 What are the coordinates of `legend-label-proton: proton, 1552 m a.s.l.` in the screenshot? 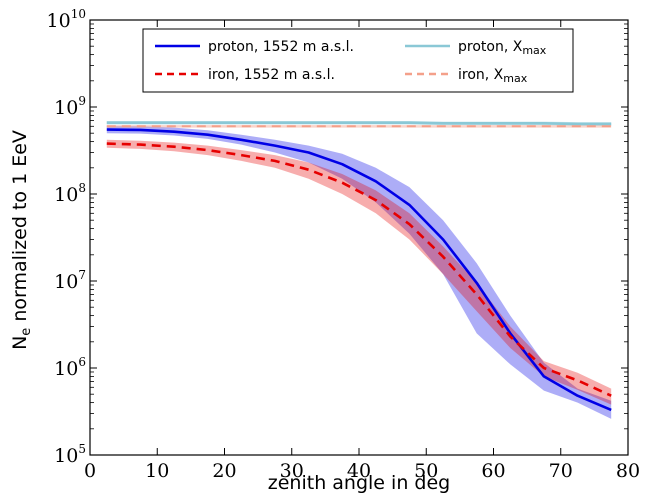 It's located at (281, 47).